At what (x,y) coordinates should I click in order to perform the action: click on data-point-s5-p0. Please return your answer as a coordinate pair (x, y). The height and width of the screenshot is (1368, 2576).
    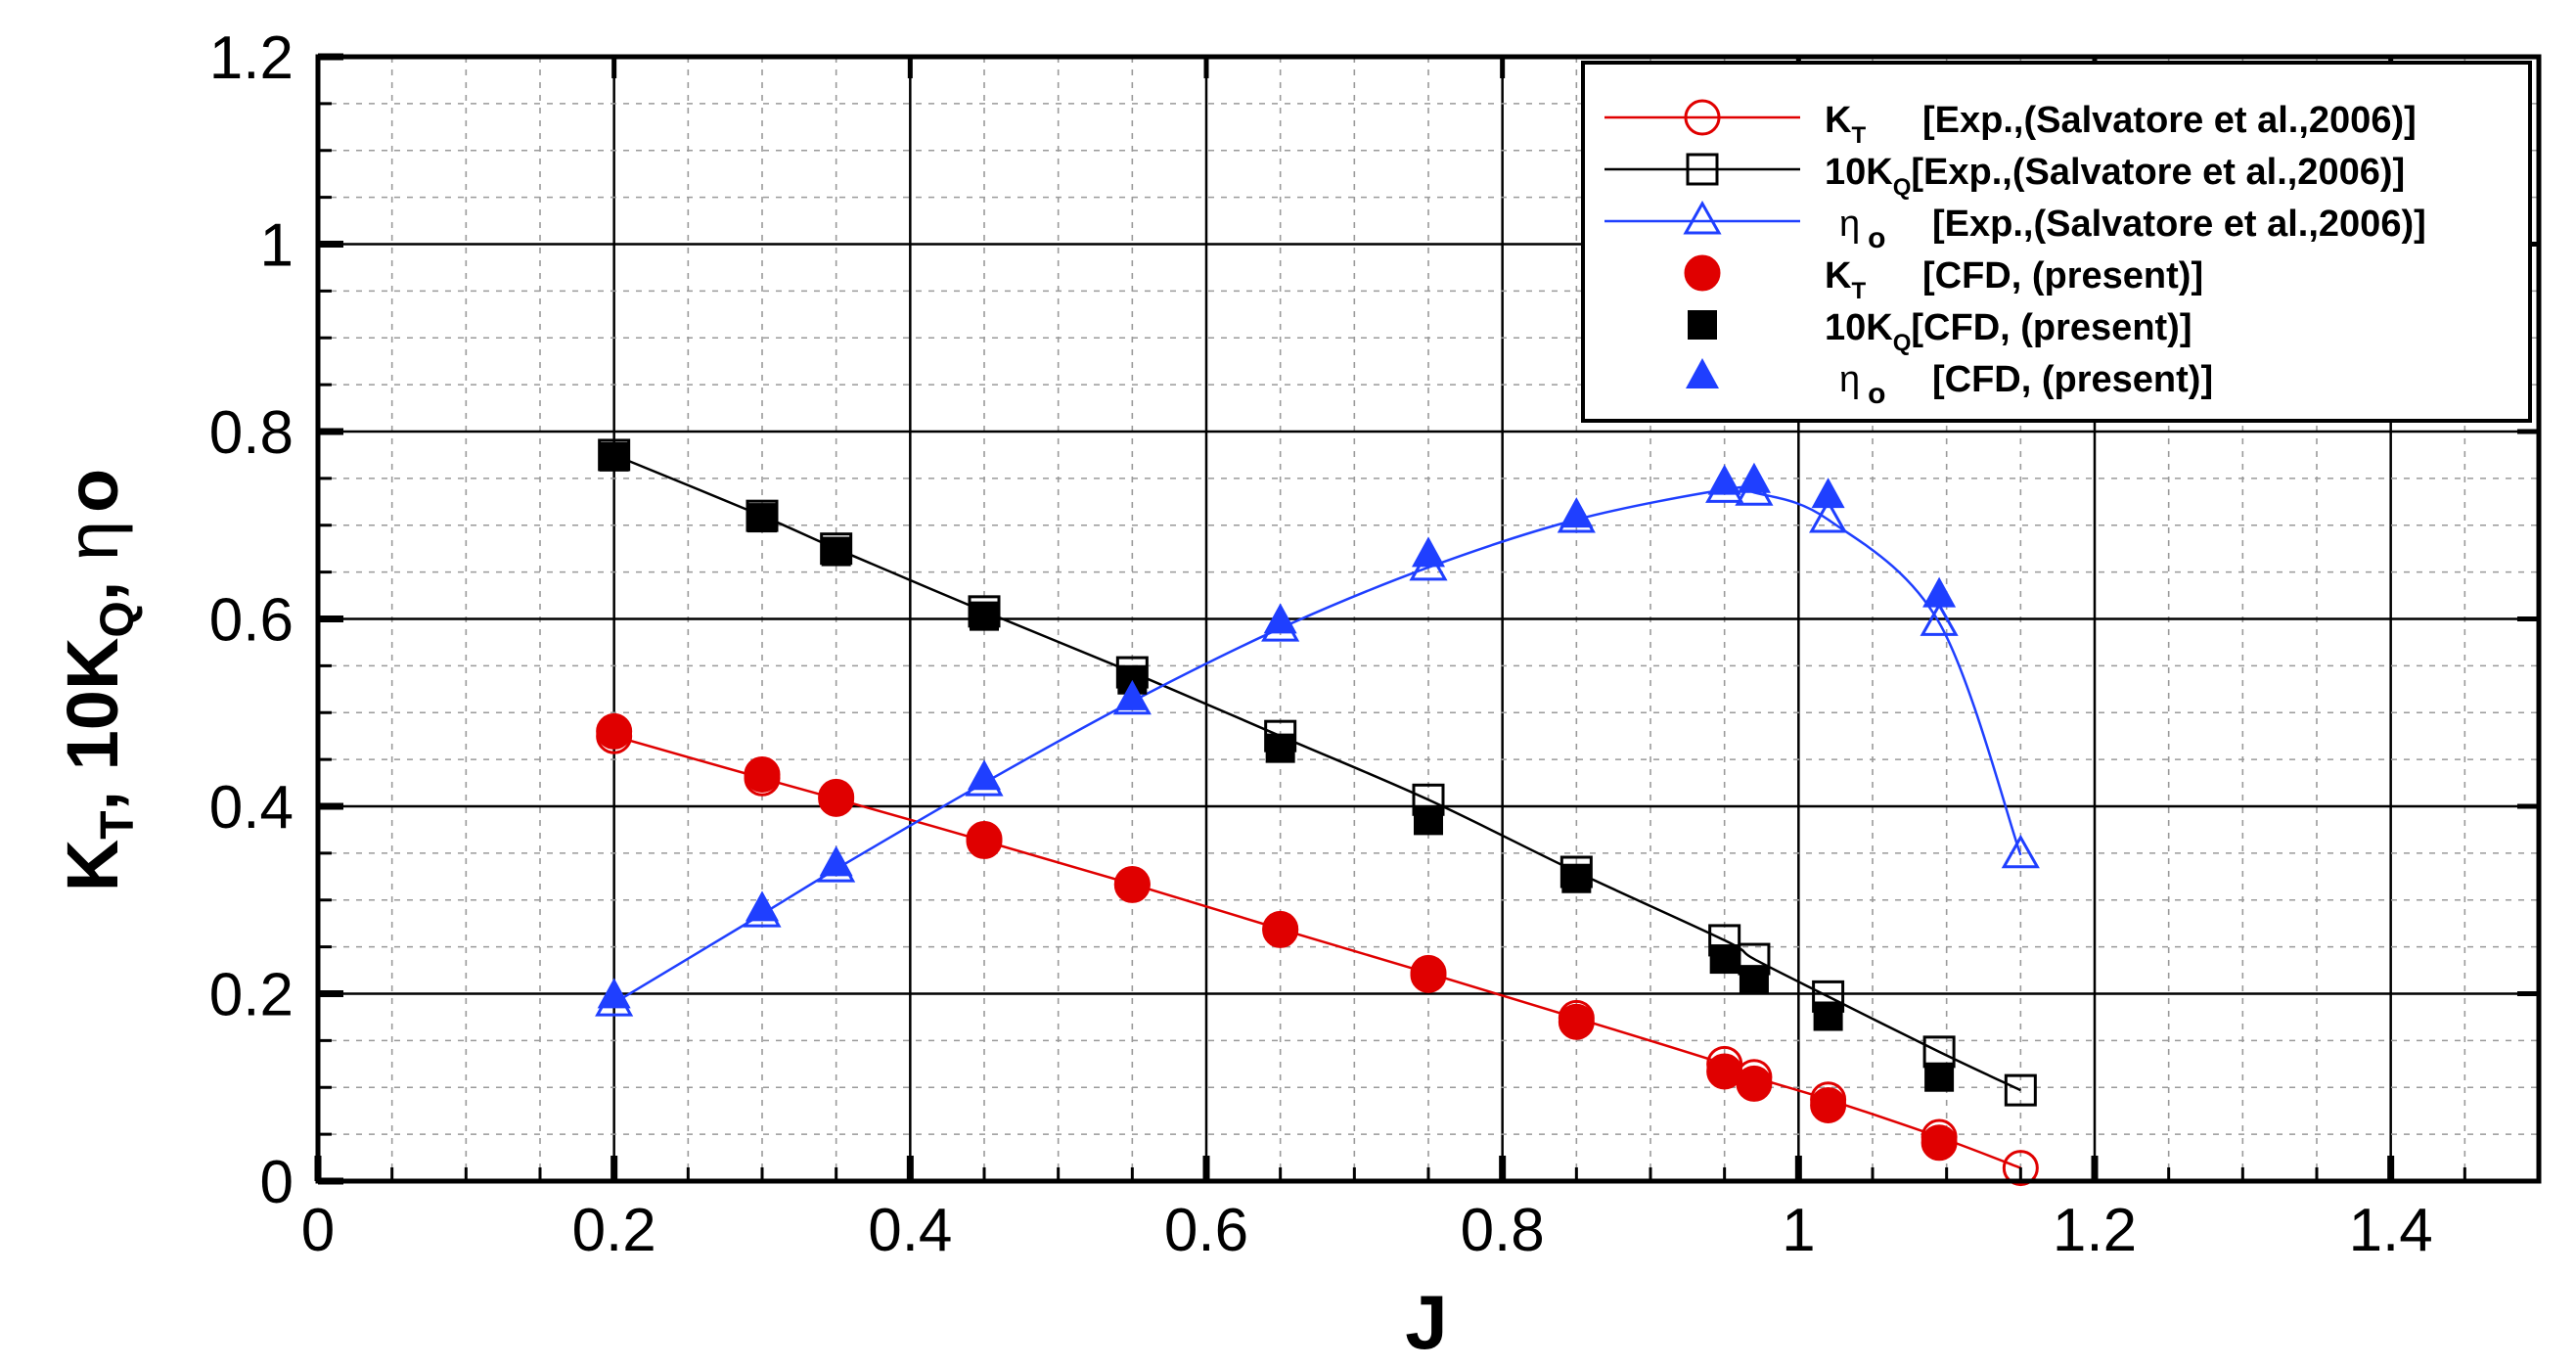
    Looking at the image, I should click on (614, 993).